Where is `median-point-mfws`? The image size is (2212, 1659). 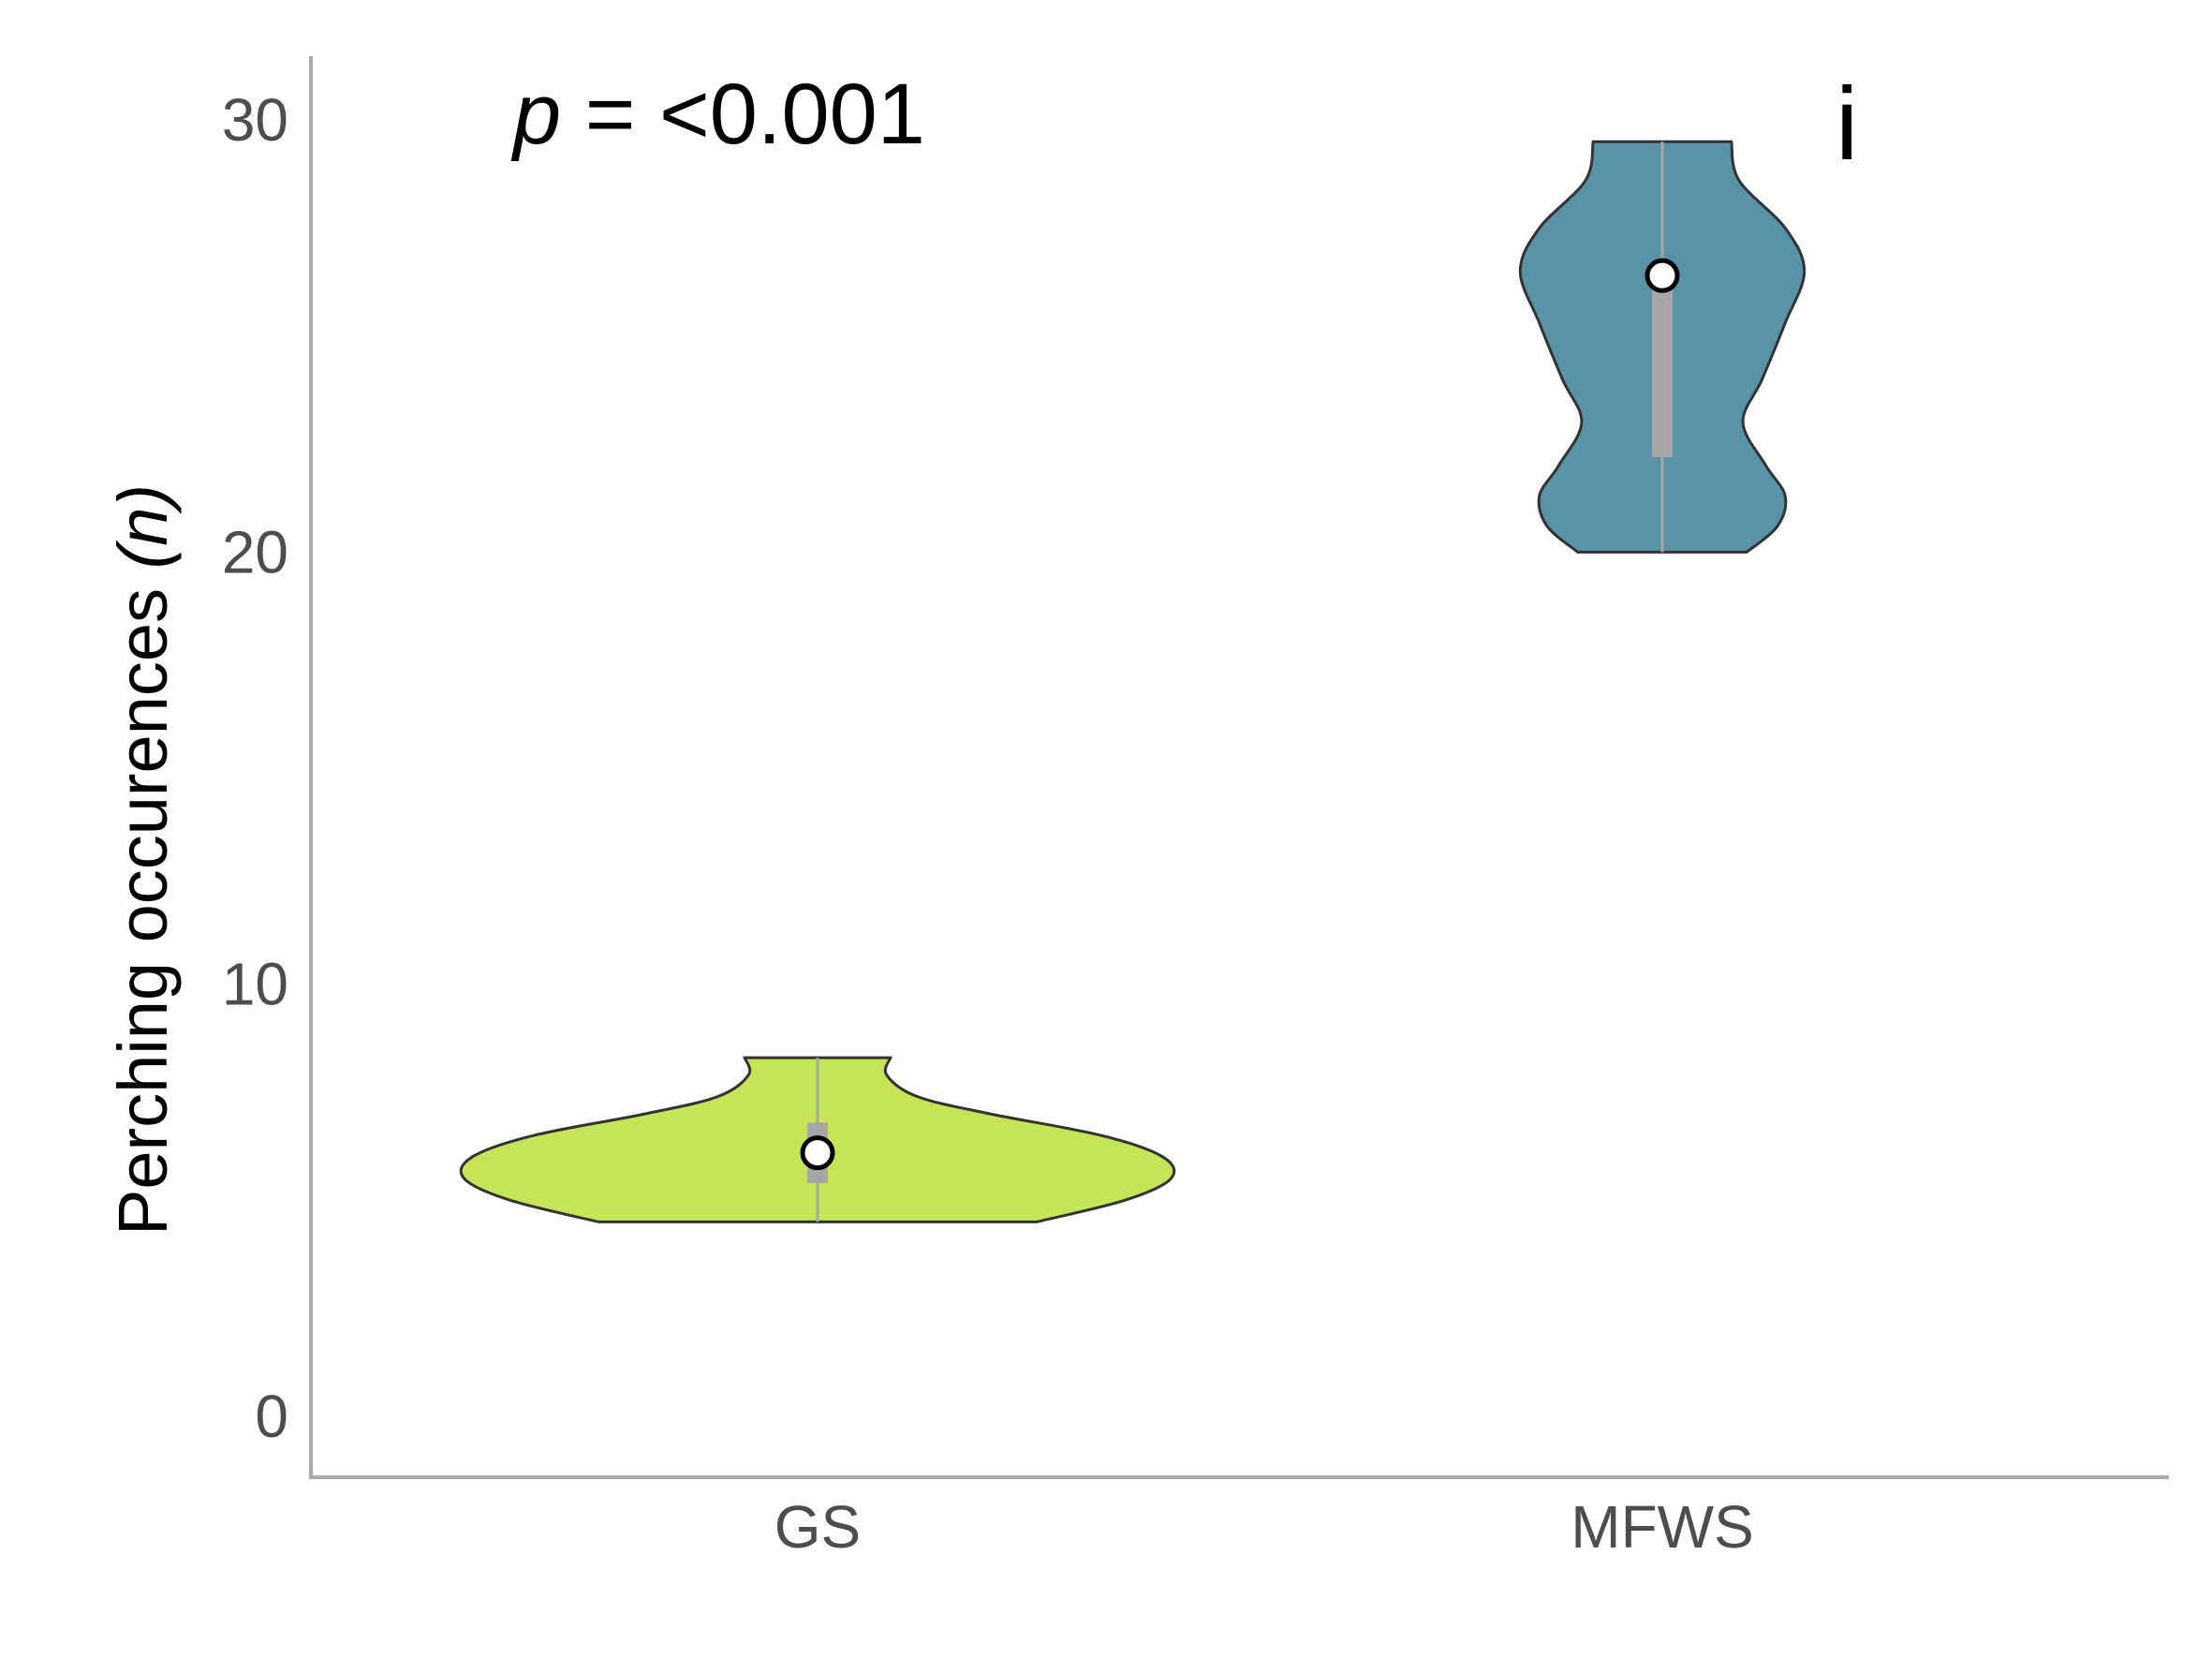 median-point-mfws is located at coordinates (1662, 275).